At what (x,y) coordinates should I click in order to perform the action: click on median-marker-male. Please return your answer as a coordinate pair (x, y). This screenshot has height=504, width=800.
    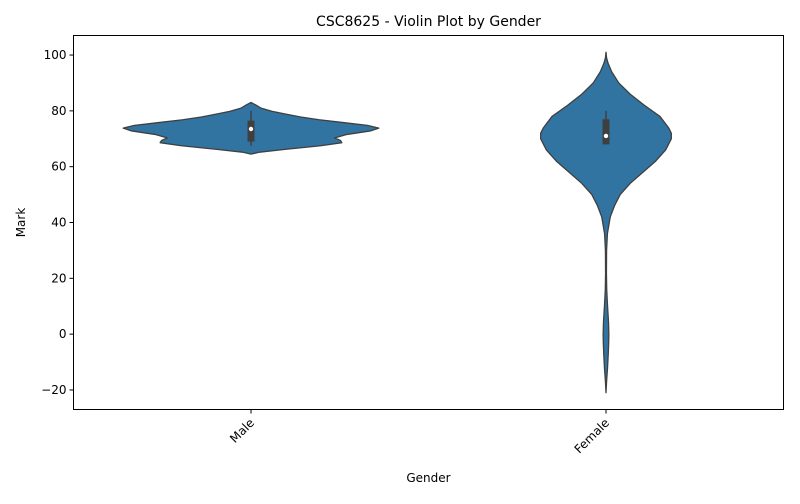
    Looking at the image, I should click on (251, 129).